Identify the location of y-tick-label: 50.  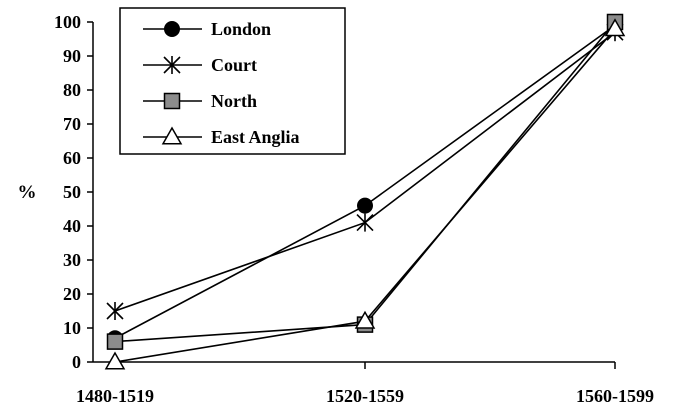
(72, 192).